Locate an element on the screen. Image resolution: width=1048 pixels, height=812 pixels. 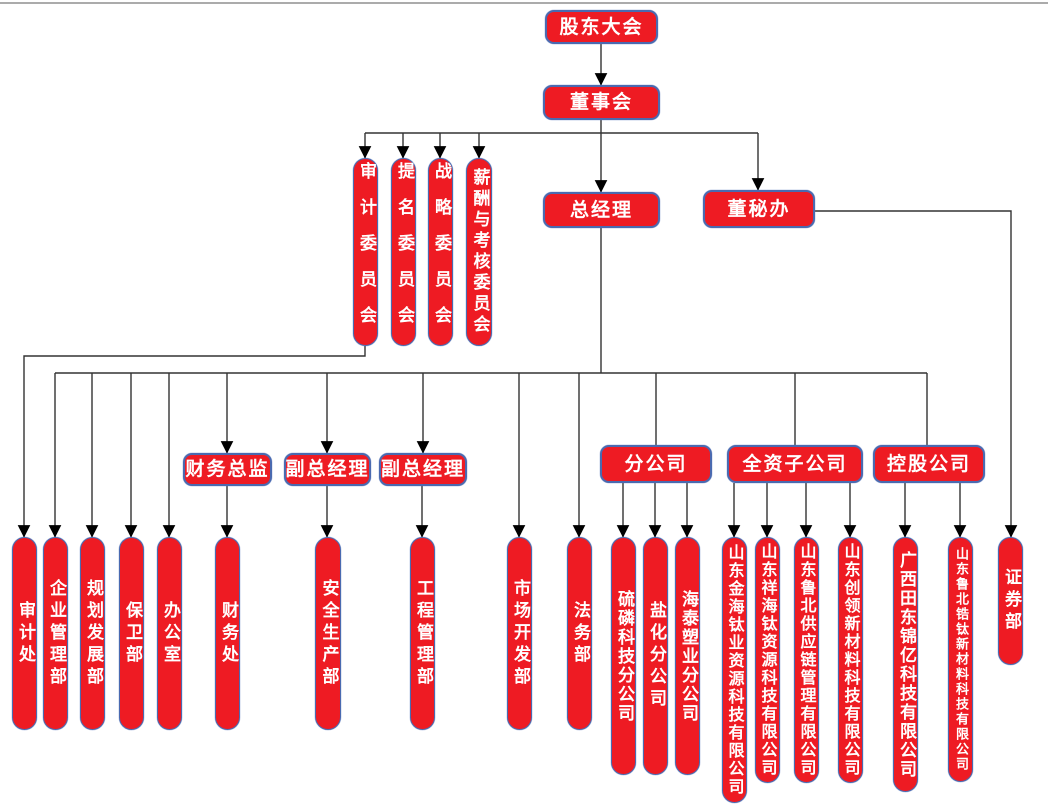
org-node-audit-office: 审计处 is located at coordinates (24, 633).